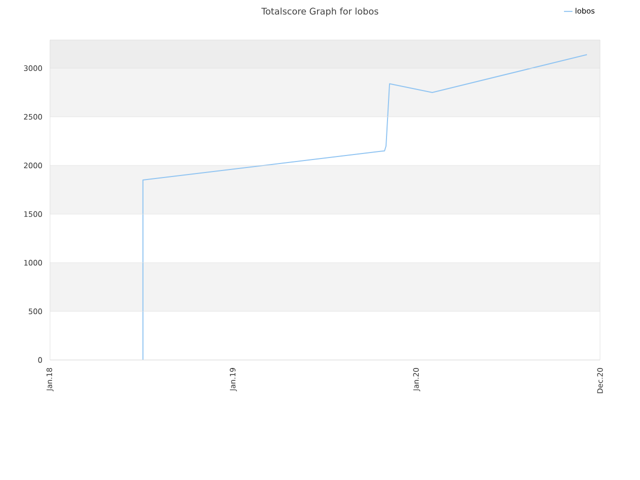 The height and width of the screenshot is (480, 640). I want to click on chart-title: Totalscore Graph for lobos, so click(319, 12).